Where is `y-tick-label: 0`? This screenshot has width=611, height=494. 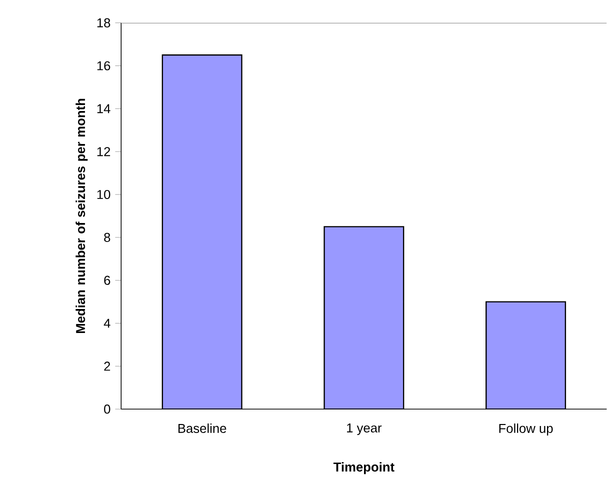
y-tick-label: 0 is located at coordinates (107, 409).